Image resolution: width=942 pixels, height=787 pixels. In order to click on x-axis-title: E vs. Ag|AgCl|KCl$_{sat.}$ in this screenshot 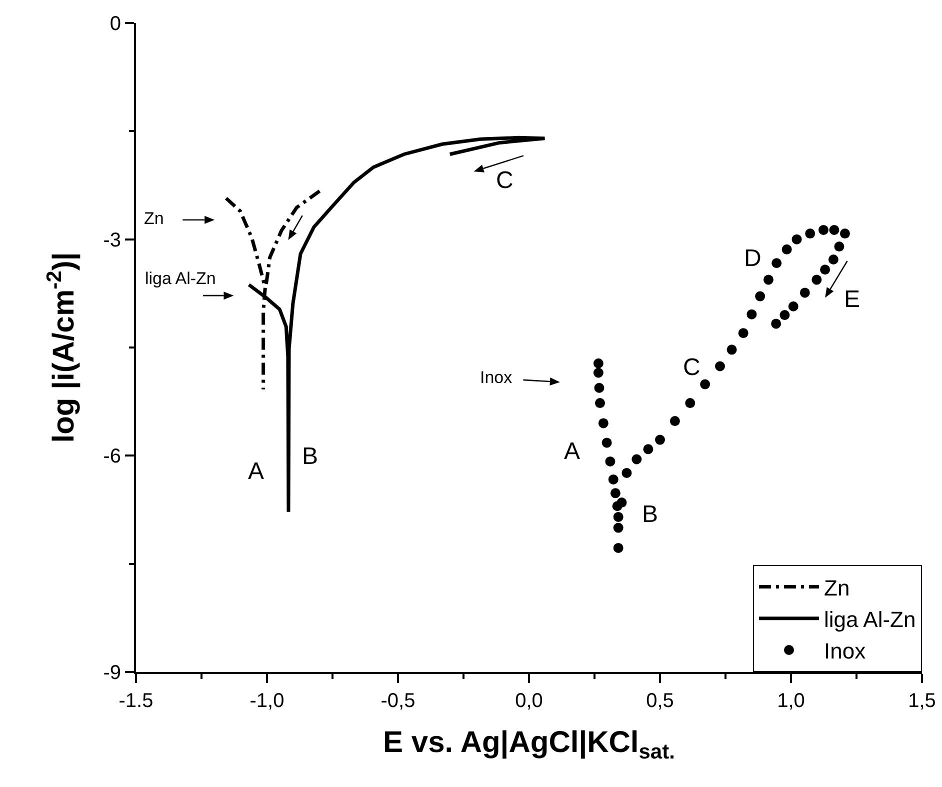, I will do `click(529, 745)`.